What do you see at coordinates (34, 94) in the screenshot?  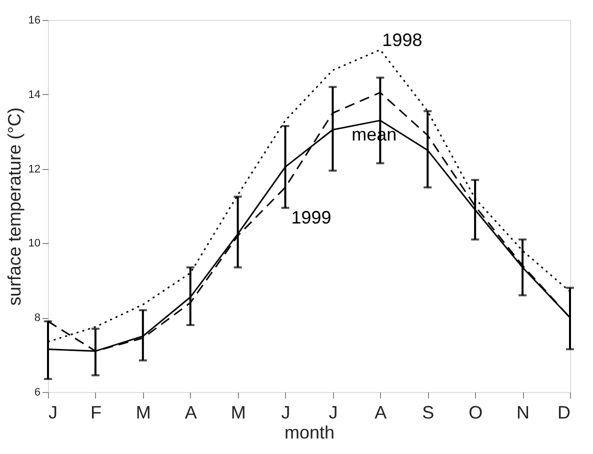 I see `y-tick-label: 14` at bounding box center [34, 94].